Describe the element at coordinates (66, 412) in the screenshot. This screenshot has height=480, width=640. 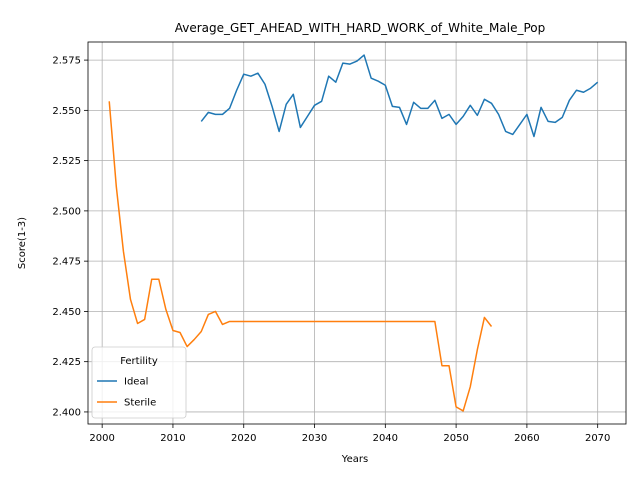
I see `y-tick-label: 2.400` at that location.